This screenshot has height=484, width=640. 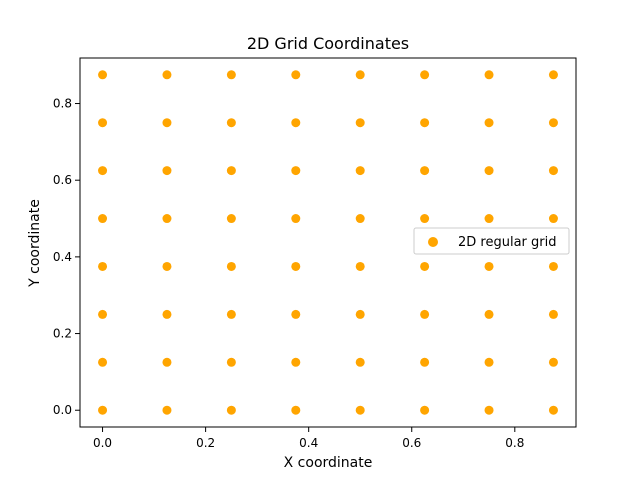 What do you see at coordinates (328, 463) in the screenshot?
I see `x-axis-label: X coordinate` at bounding box center [328, 463].